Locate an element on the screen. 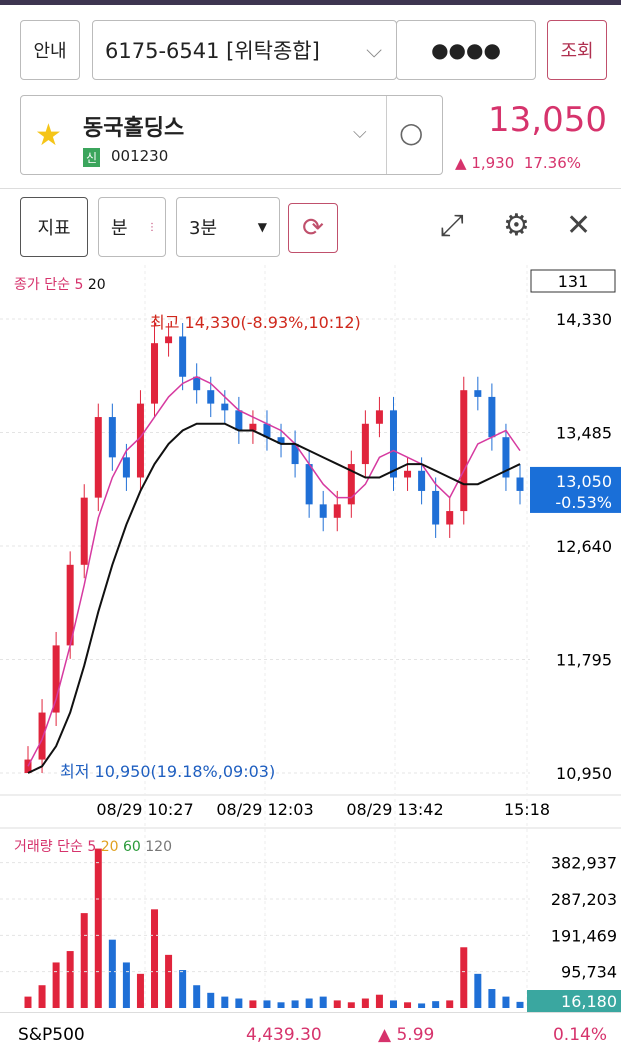 Image resolution: width=621 pixels, height=1056 pixels. period-type-label: 분 is located at coordinates (119, 228).